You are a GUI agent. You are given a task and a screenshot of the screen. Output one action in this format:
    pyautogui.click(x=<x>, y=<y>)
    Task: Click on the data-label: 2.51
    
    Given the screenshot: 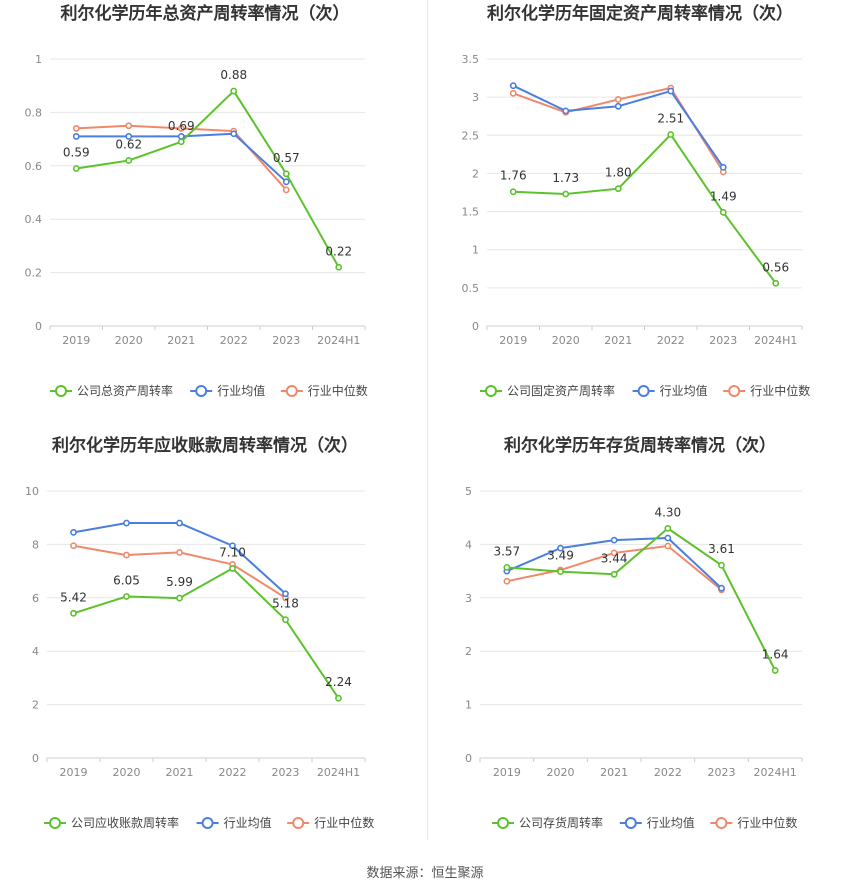 What is the action you would take?
    pyautogui.click(x=670, y=119)
    